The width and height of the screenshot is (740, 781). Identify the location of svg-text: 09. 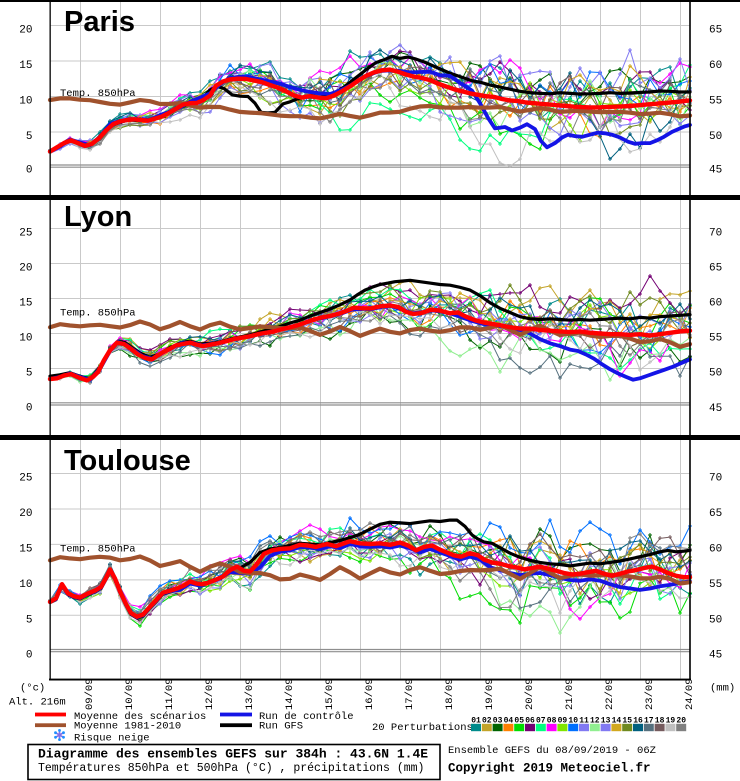
(563, 721).